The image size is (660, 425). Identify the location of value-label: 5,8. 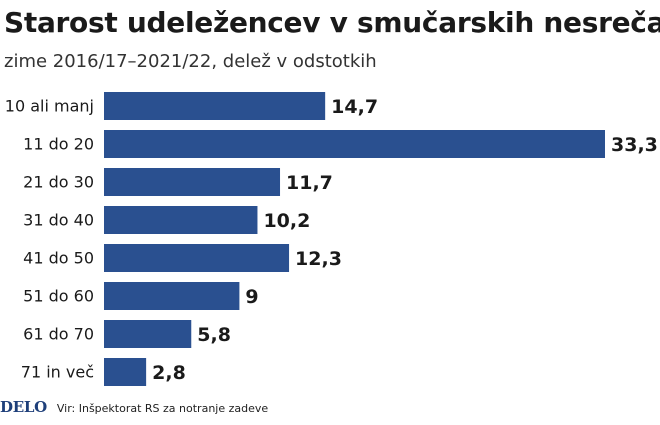
(214, 335).